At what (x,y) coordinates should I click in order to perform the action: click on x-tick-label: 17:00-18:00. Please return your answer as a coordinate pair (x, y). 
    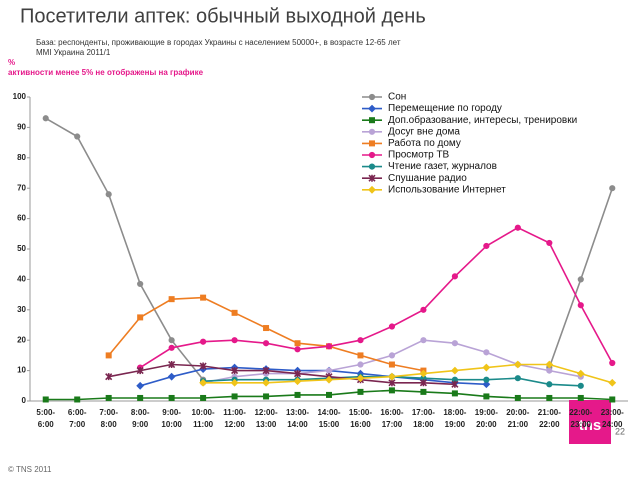
    Looking at the image, I should click on (423, 418).